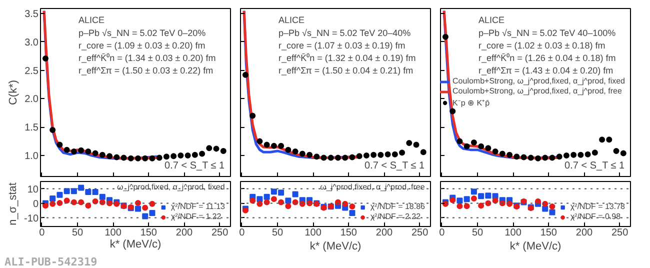  Describe the element at coordinates (142, 45) in the screenshot. I see `annotation: r_core = (1.09 ± 0.03 ± 0.20) fm` at that location.